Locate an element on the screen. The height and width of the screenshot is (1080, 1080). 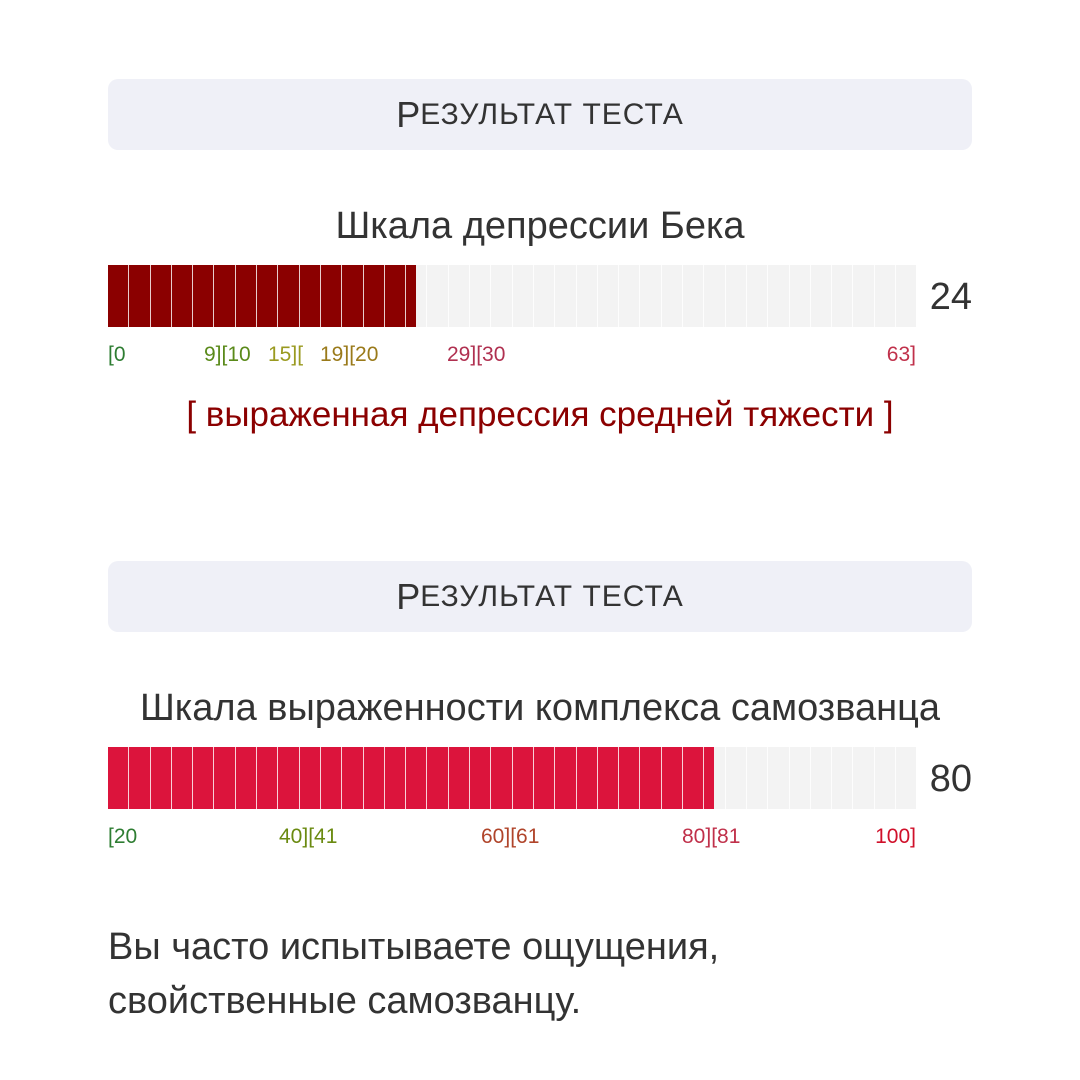
result-header-2: Р ЕЗУЛЬТАТ ТЕСТА is located at coordinates (540, 596).